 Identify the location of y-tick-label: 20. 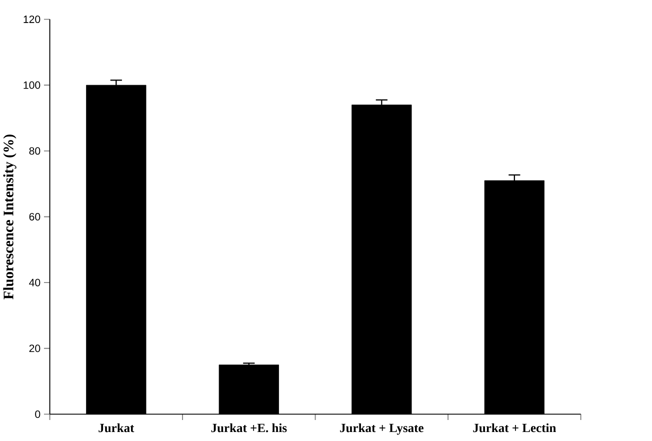
(34, 348).